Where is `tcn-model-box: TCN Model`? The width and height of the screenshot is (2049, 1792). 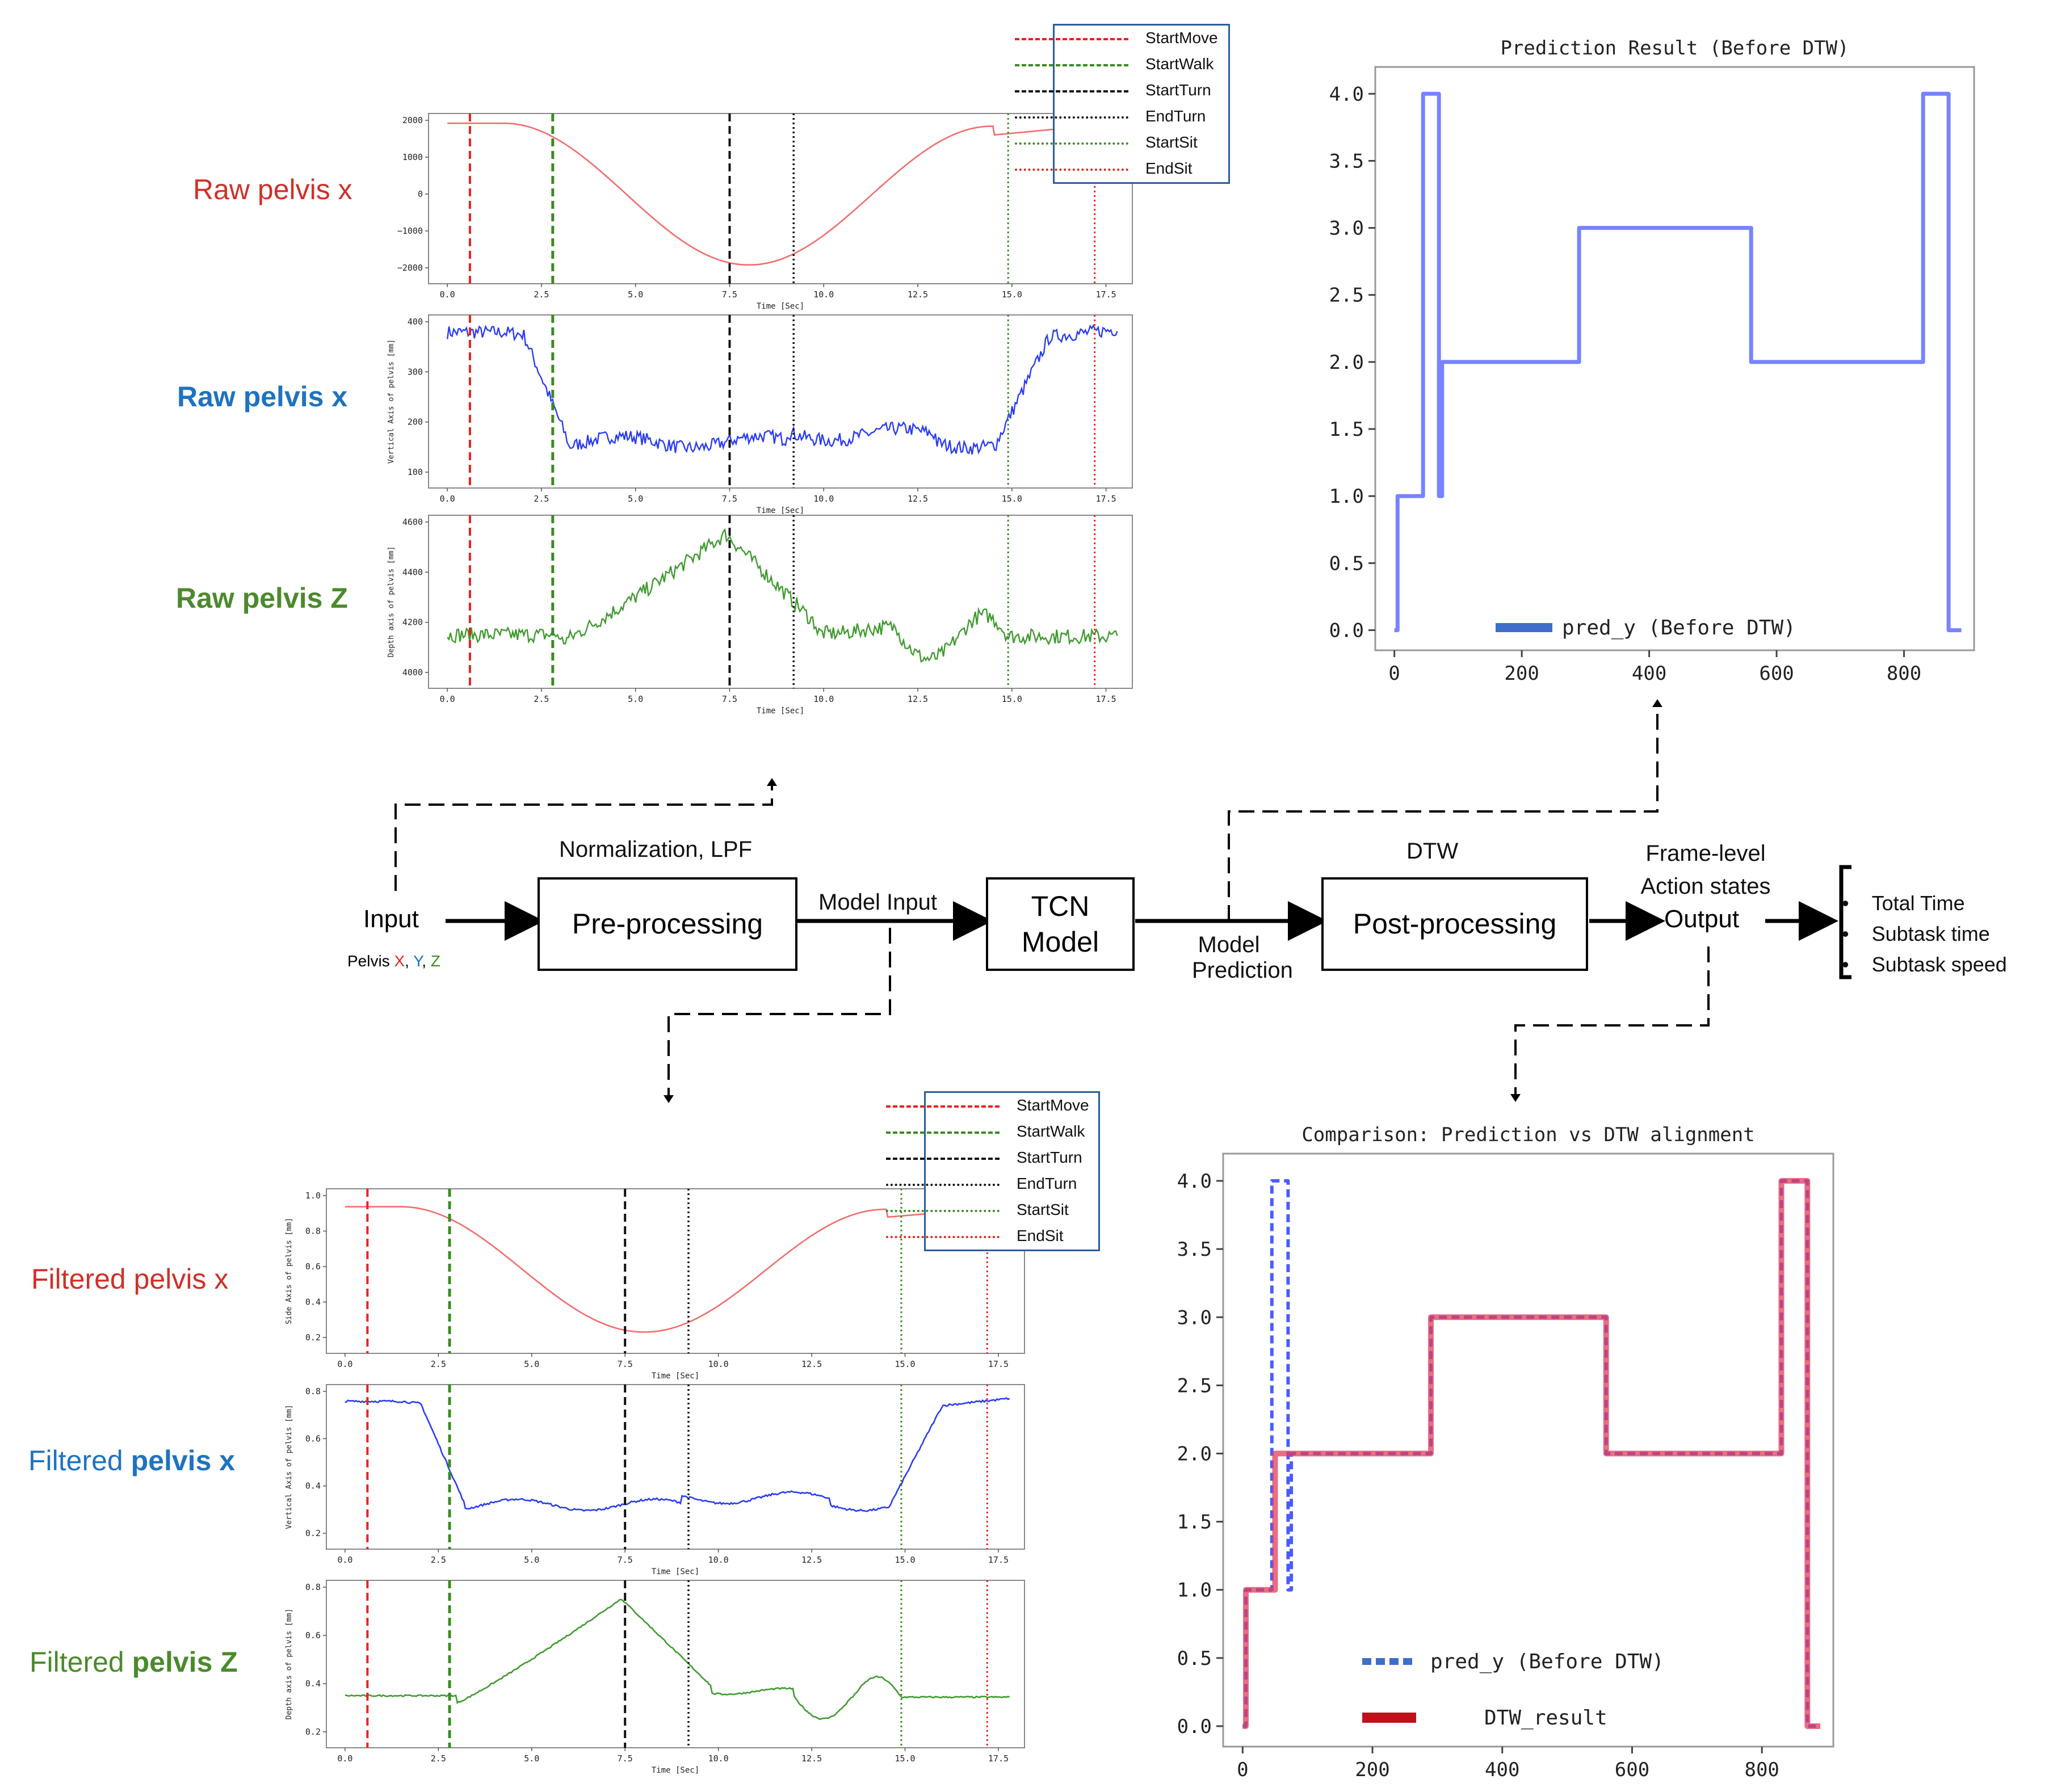 tcn-model-box: TCN Model is located at coordinates (1060, 924).